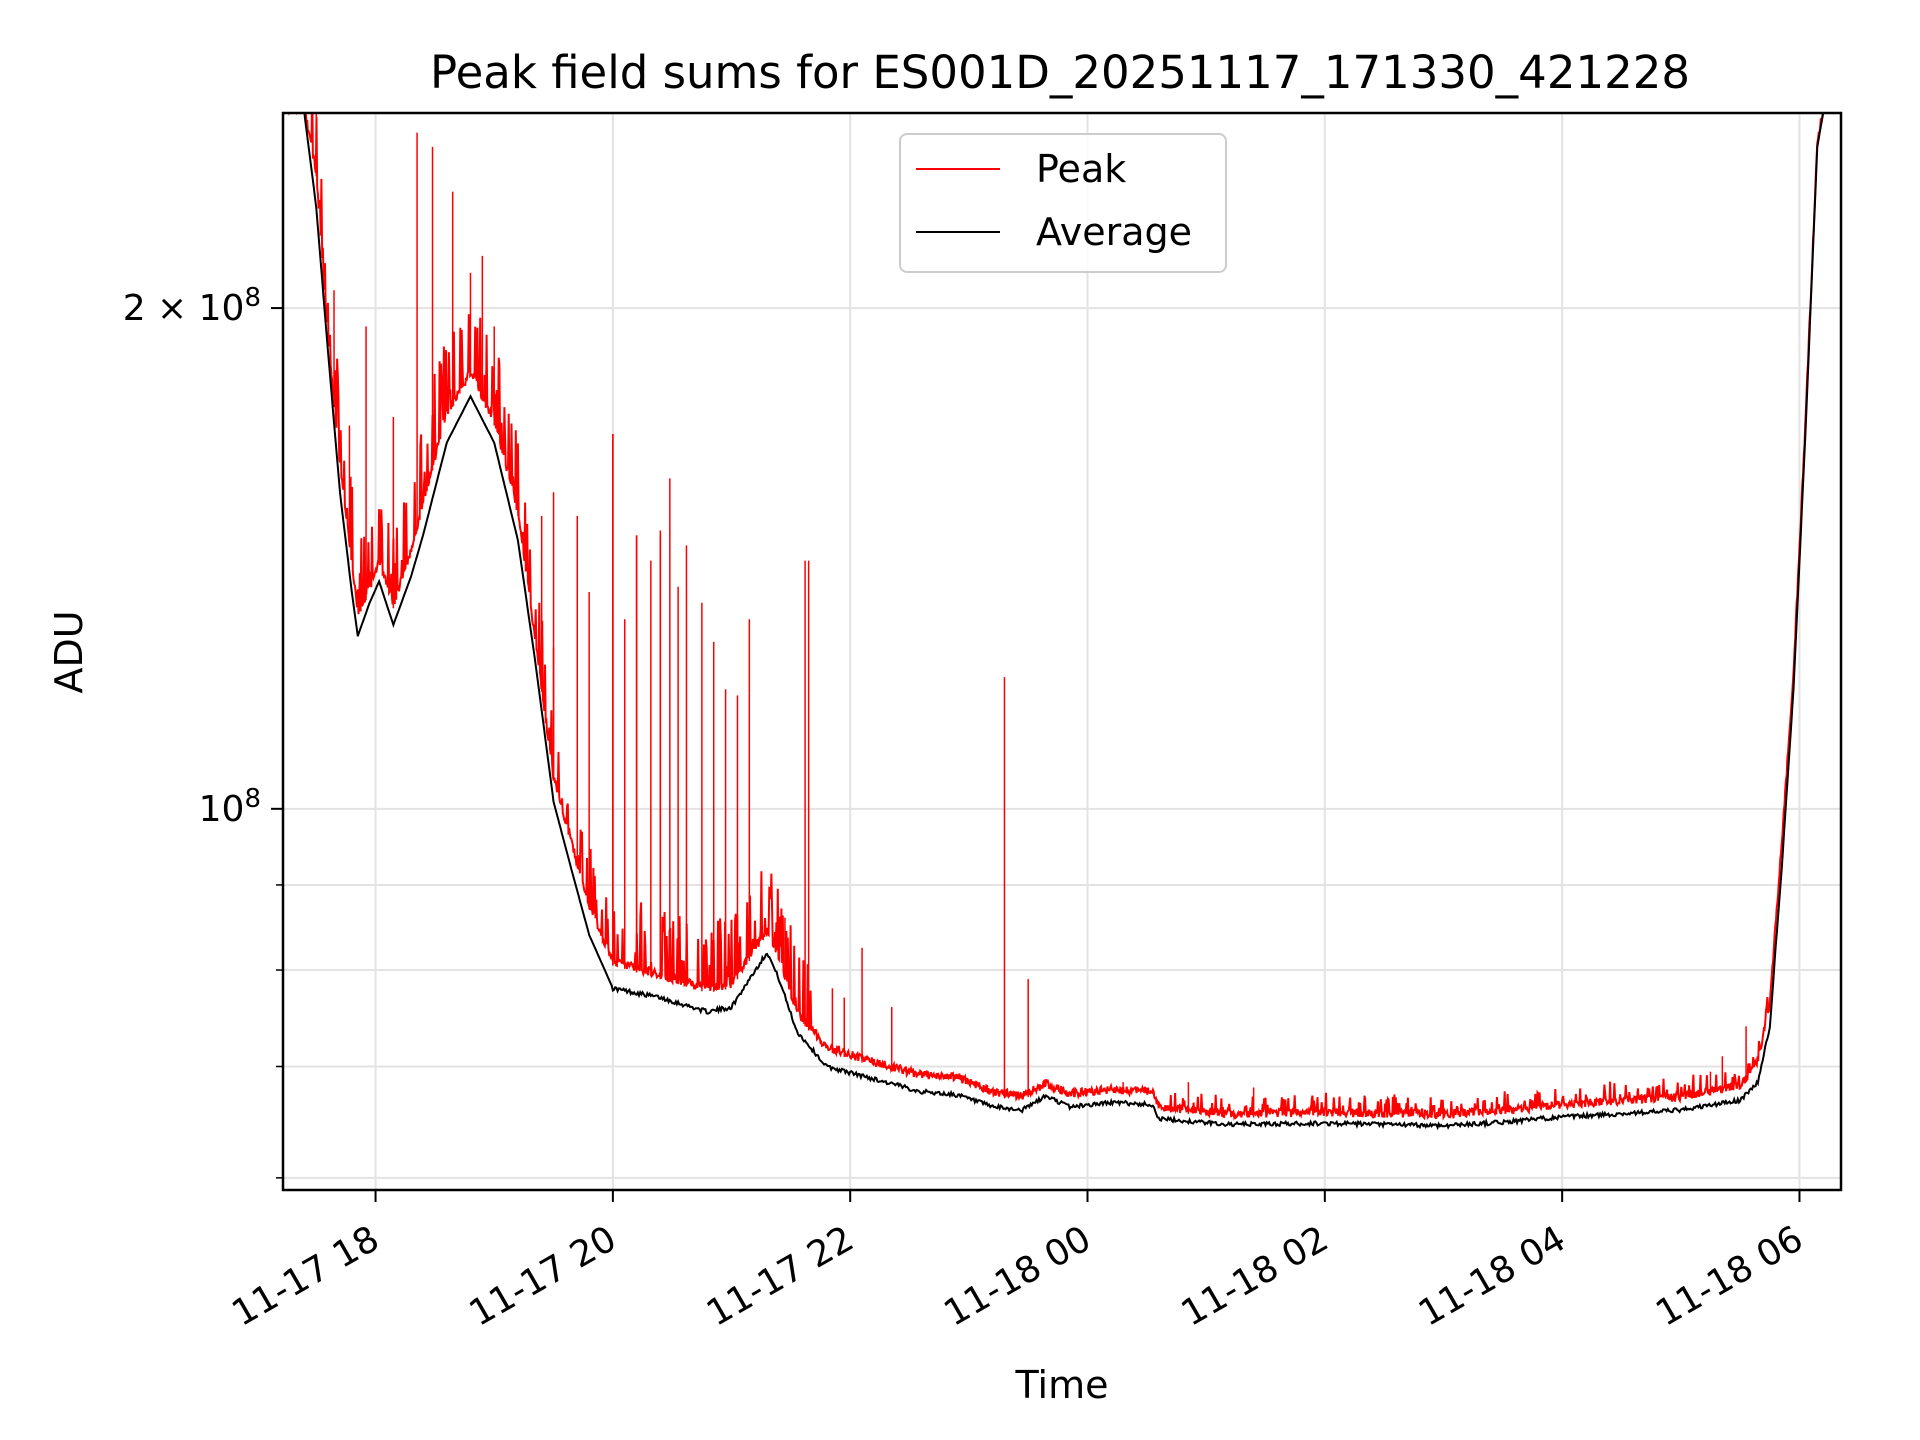 The width and height of the screenshot is (1920, 1440). I want to click on legend-peak-label: Peak, so click(1081, 169).